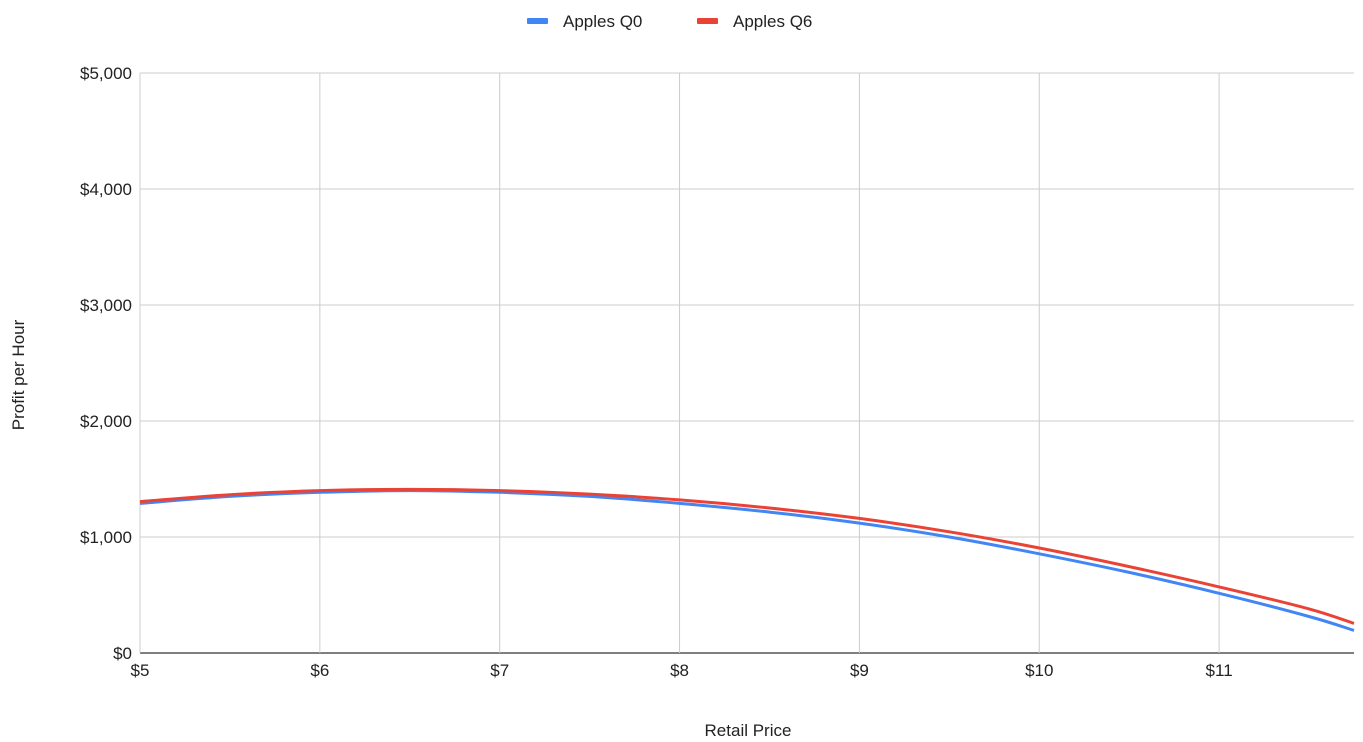 Image resolution: width=1363 pixels, height=742 pixels. Describe the element at coordinates (106, 537) in the screenshot. I see `y-tick-label: $1,000` at that location.